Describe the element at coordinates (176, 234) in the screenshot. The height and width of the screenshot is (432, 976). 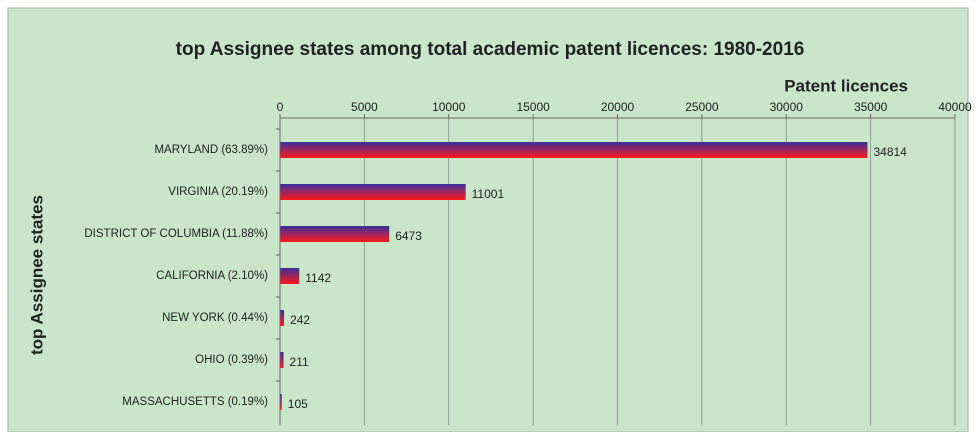
I see `y-tick-label: DISTRICT OF COLUMBIA (11.88%)` at that location.